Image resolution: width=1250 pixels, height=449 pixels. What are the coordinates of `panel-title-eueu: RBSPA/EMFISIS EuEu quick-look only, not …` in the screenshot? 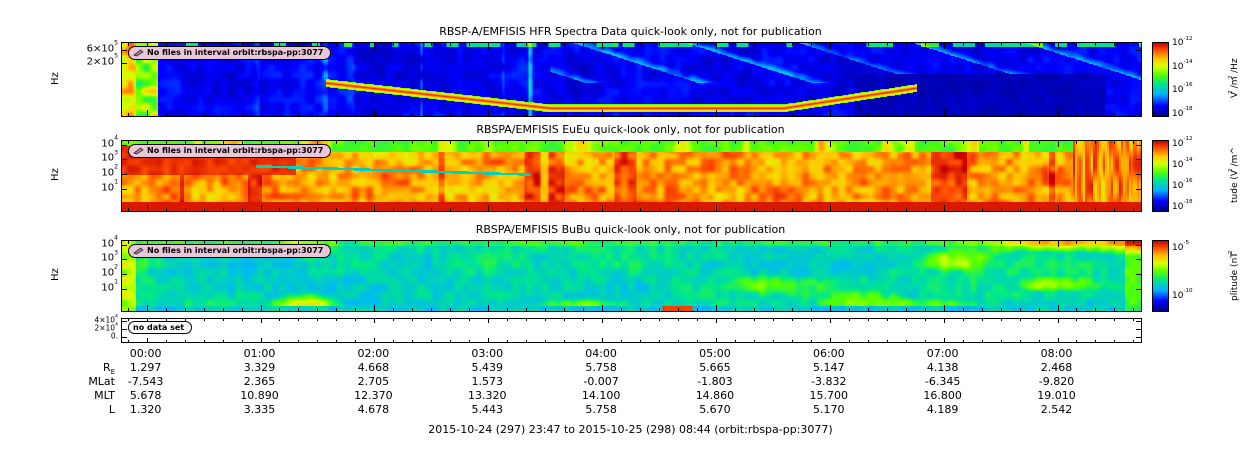 It's located at (630, 129).